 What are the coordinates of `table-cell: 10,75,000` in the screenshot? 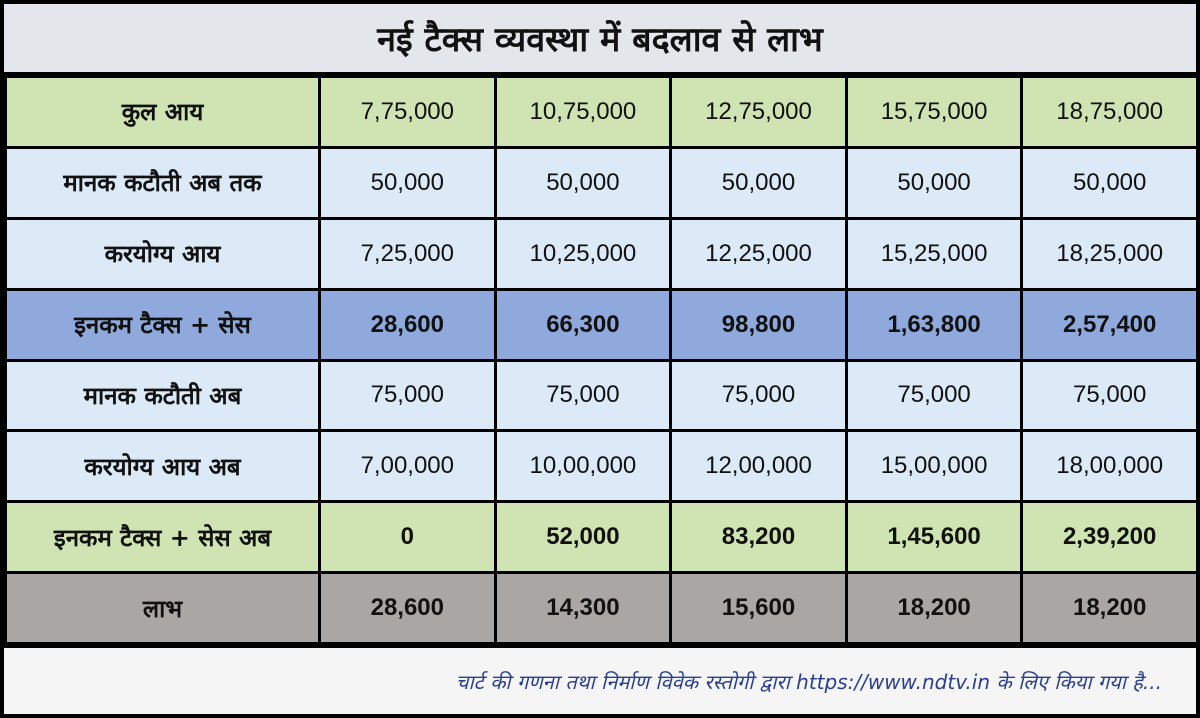 It's located at (583, 112).